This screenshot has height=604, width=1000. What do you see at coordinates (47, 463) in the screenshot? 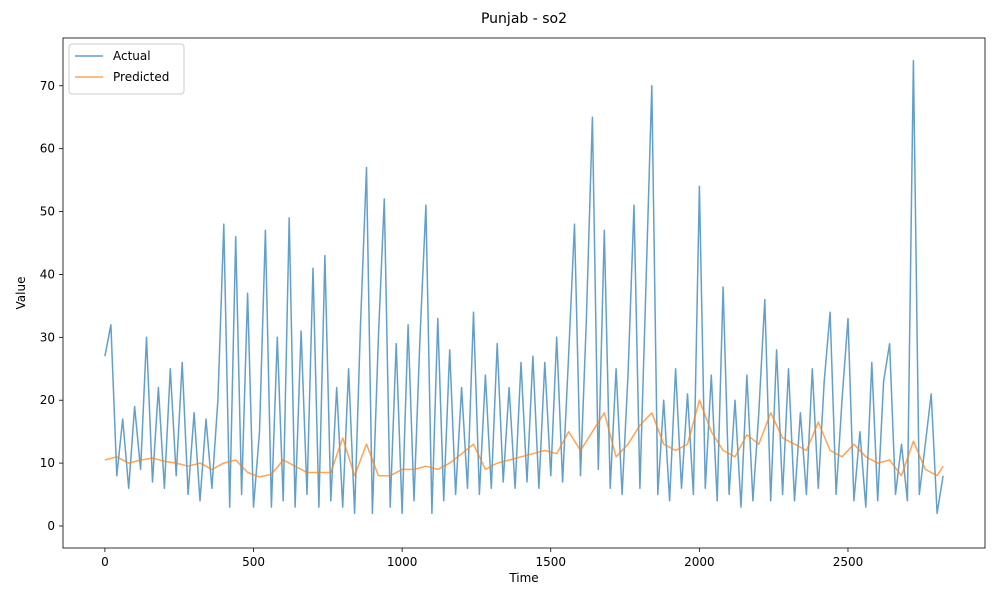
I see `y-tick-label: 10` at bounding box center [47, 463].